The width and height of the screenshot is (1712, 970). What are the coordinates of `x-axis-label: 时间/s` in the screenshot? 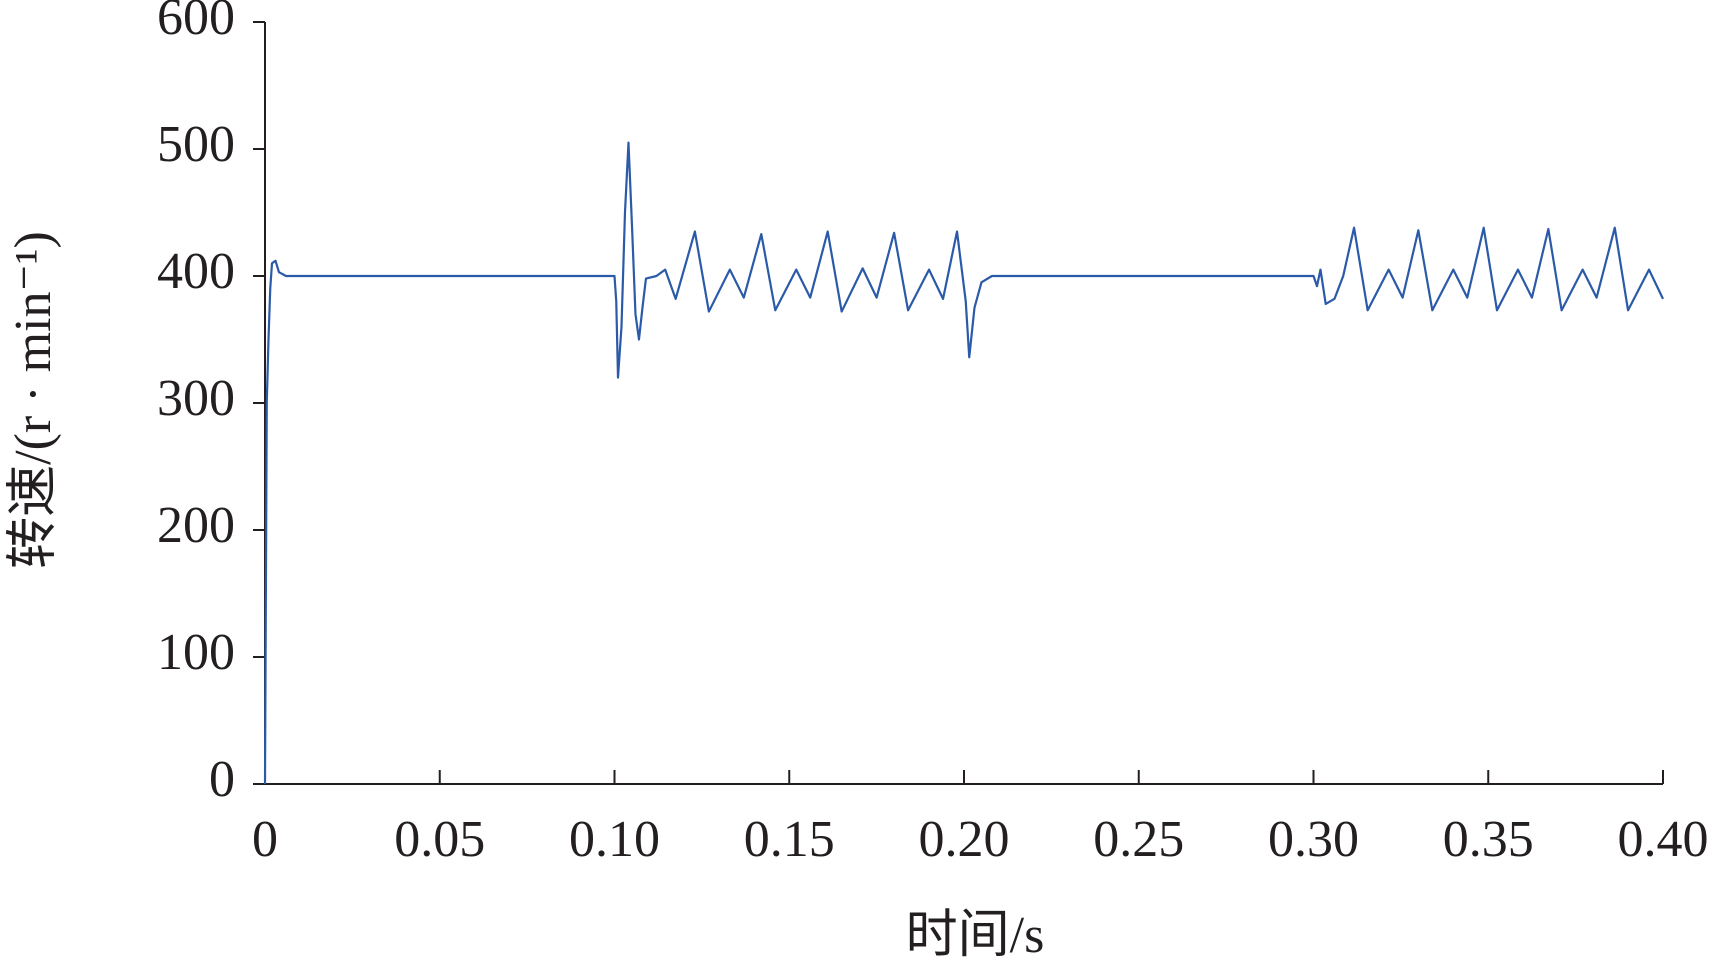 It's located at (975, 935).